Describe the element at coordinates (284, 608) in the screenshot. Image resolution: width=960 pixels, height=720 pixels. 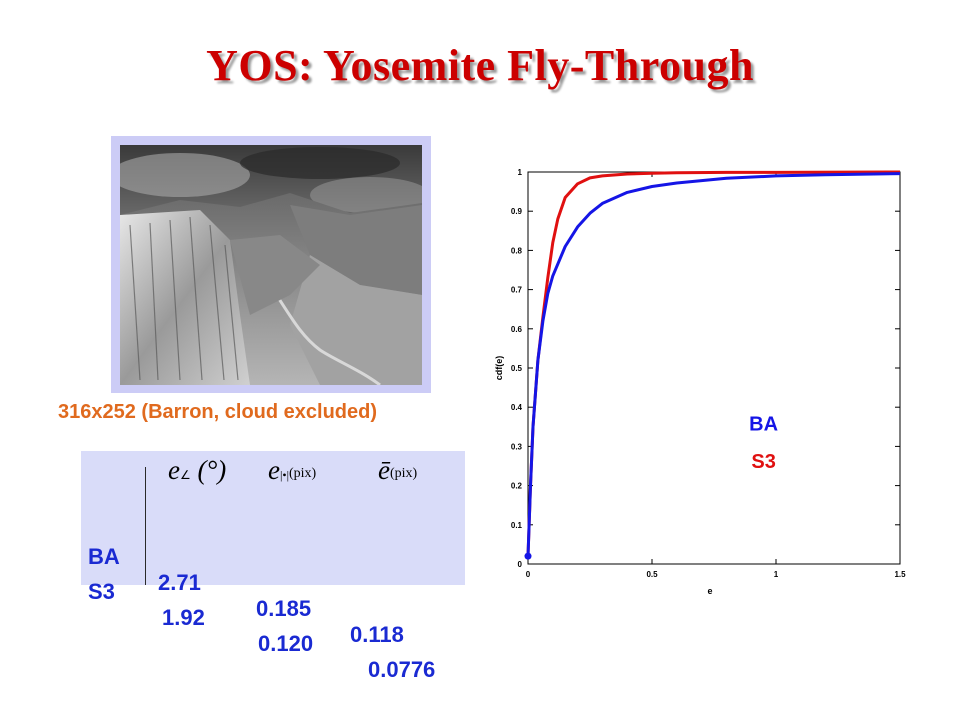
I see `row-value: 0.185` at that location.